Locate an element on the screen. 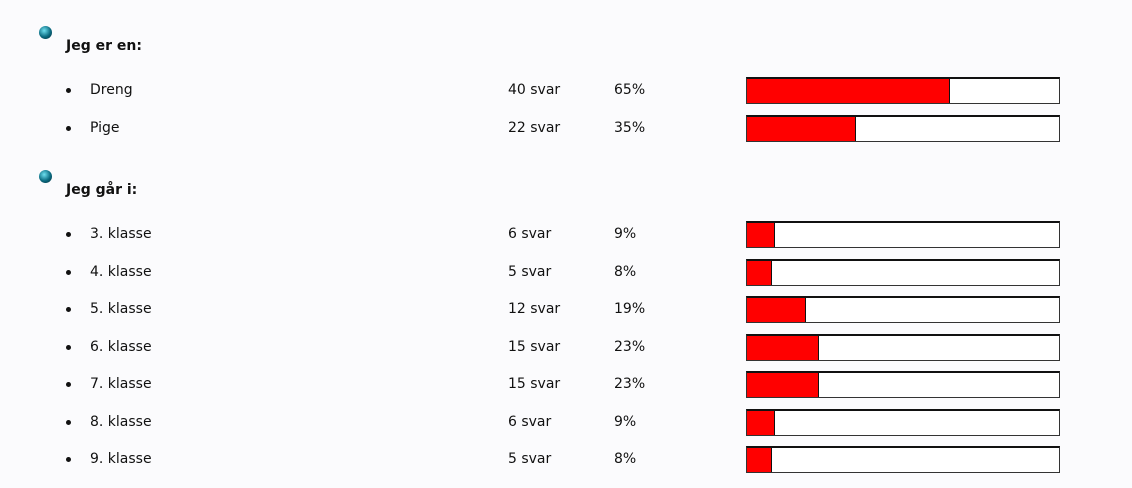 The width and height of the screenshot is (1132, 488). item-label: 8. klasse is located at coordinates (121, 421).